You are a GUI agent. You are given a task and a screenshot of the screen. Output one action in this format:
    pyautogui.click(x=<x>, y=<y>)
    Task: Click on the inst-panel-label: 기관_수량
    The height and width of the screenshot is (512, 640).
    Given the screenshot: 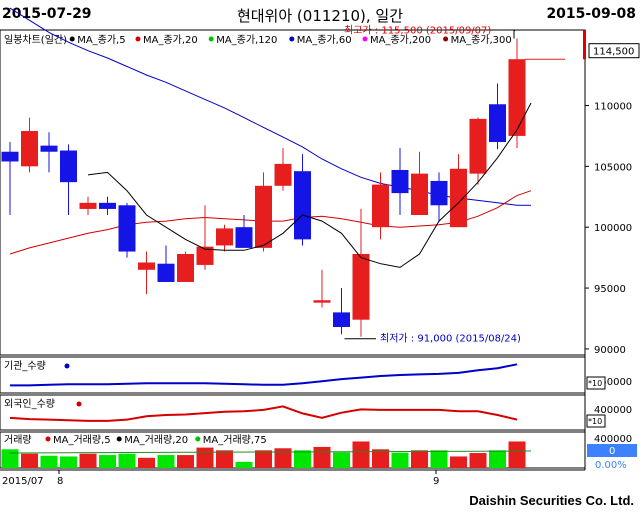 What is the action you would take?
    pyautogui.click(x=25, y=366)
    